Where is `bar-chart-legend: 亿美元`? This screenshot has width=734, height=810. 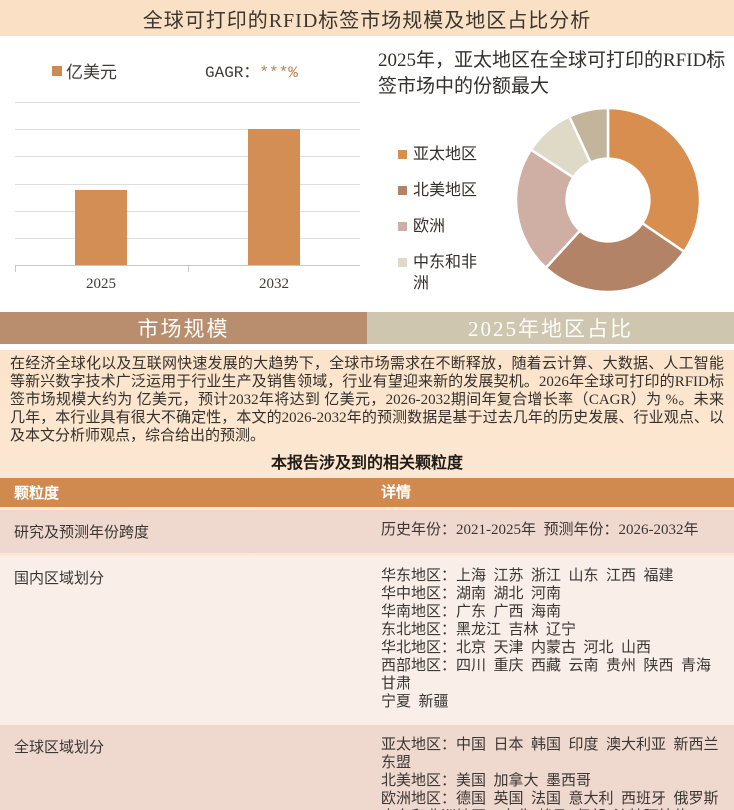
bar-chart-legend: 亿美元 is located at coordinates (84, 70).